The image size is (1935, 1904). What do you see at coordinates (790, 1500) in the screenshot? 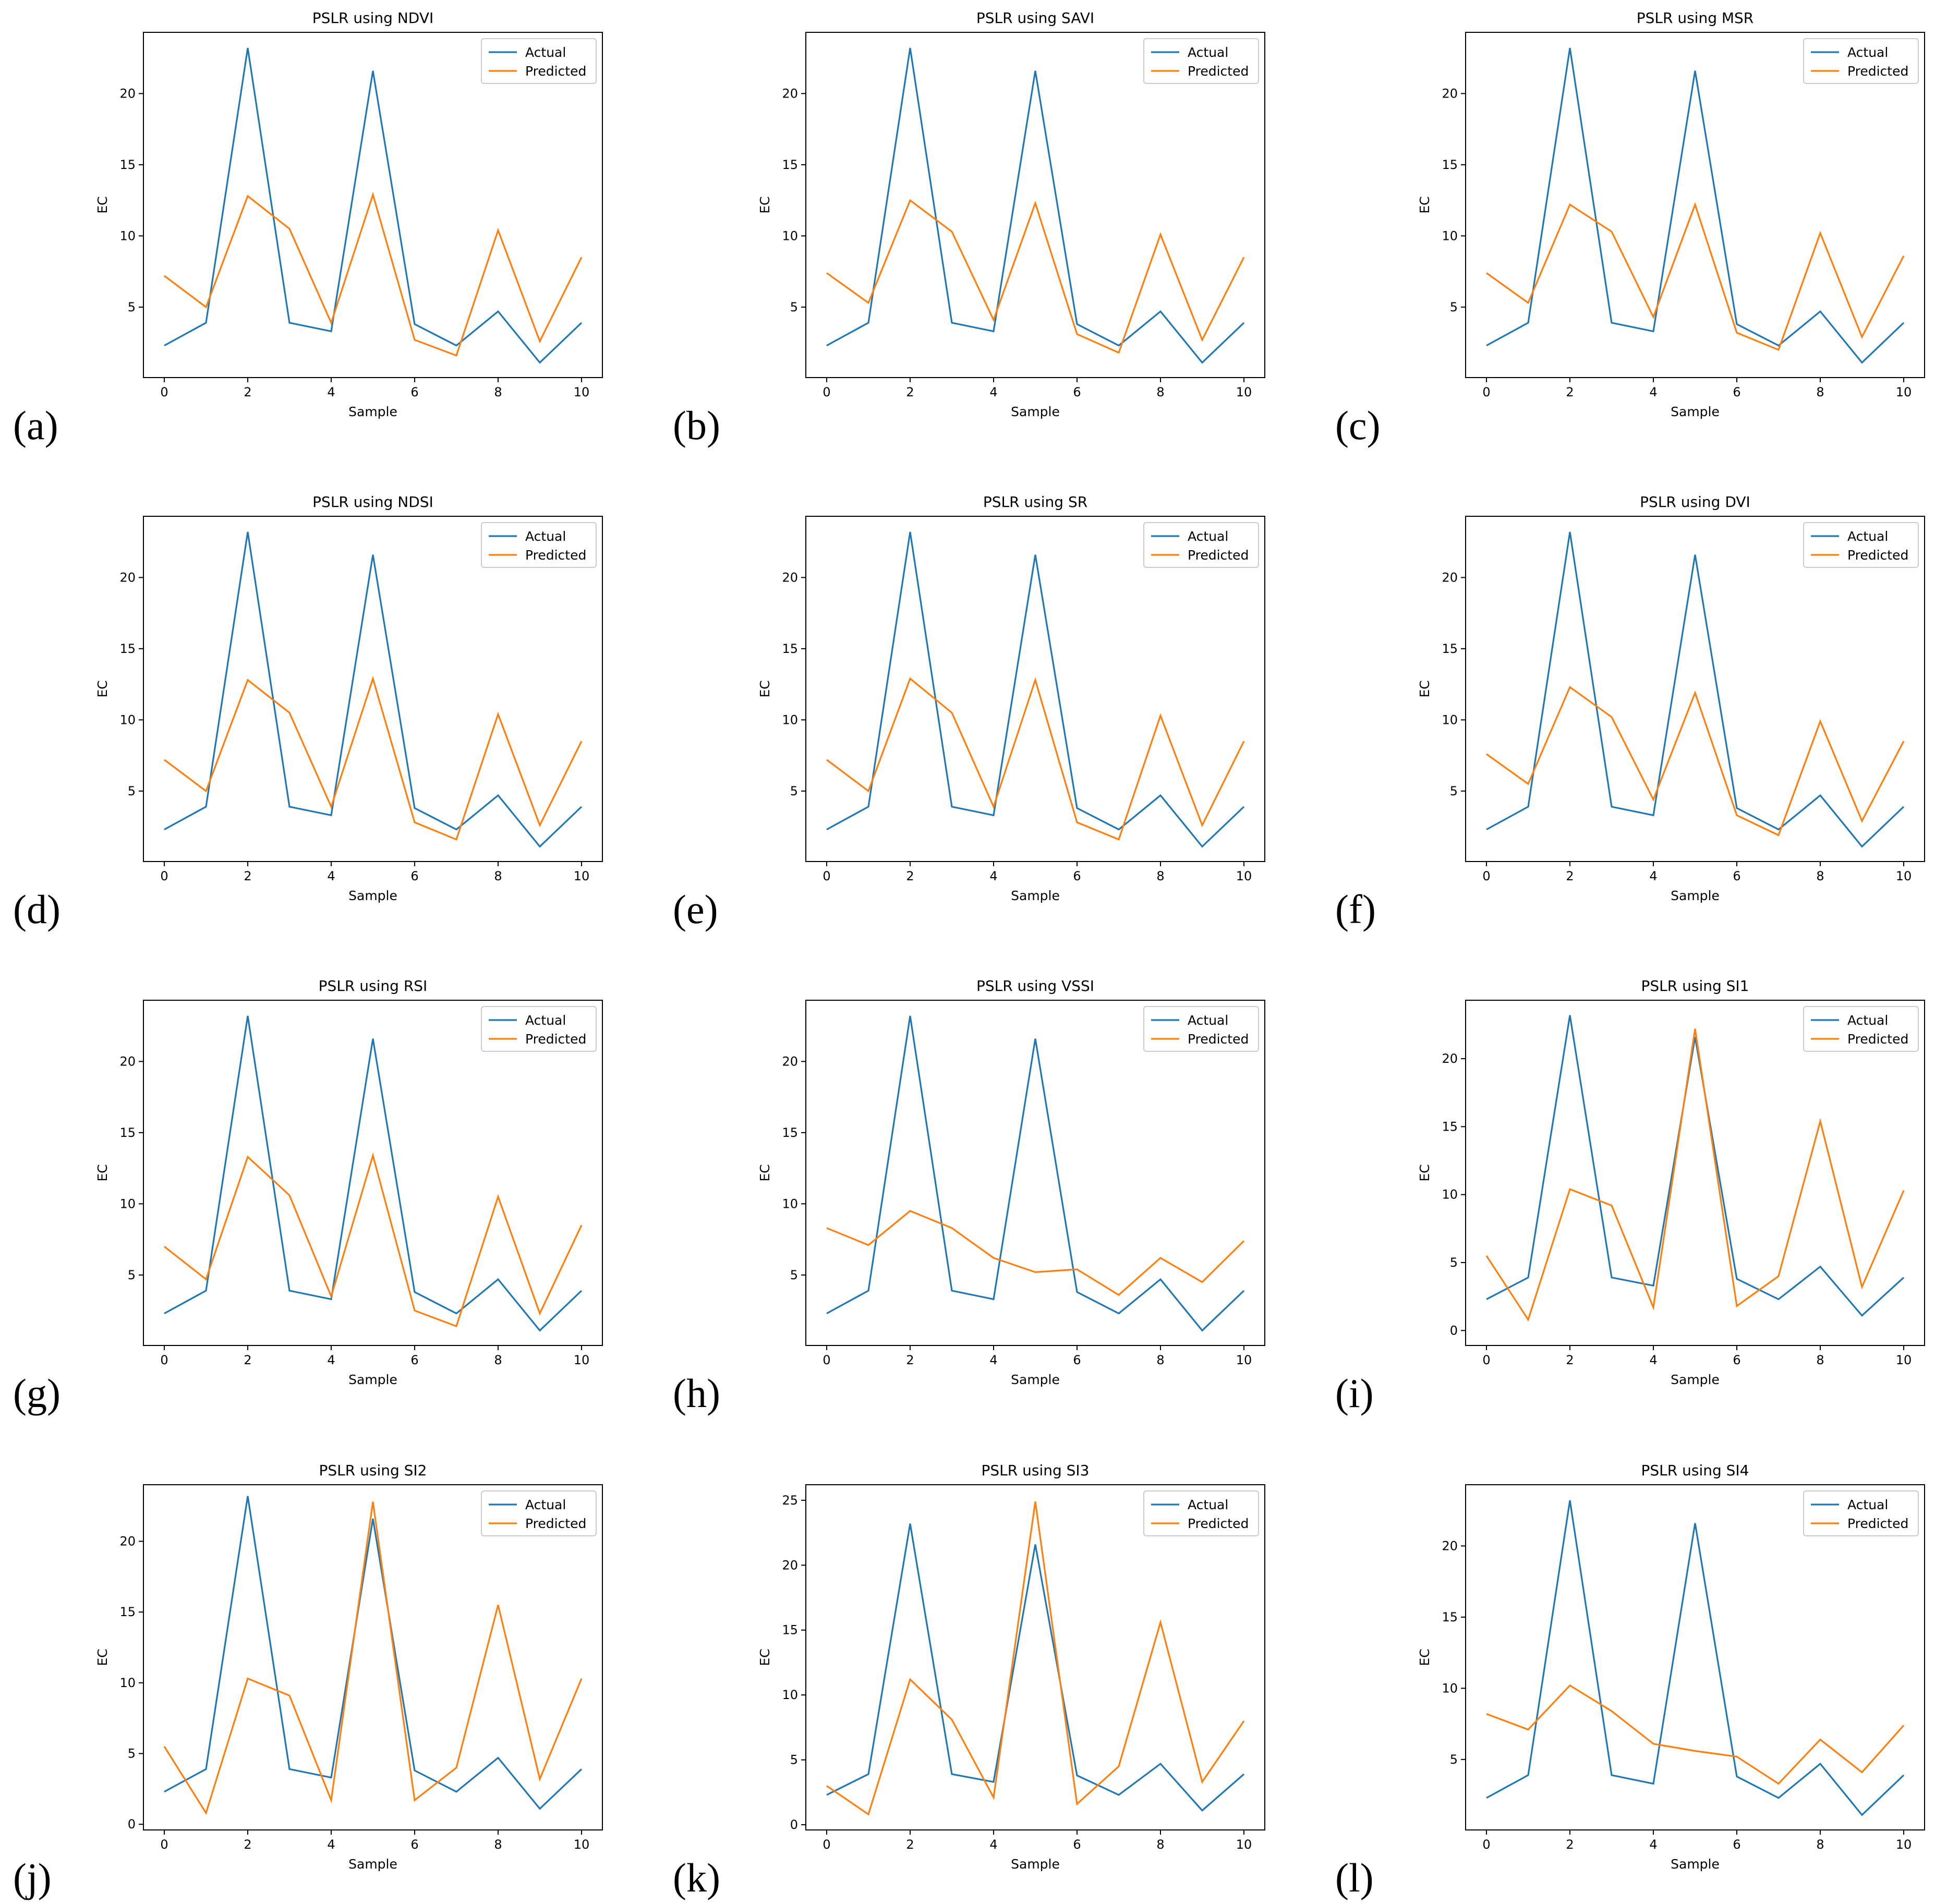
I see `y-tick-label: 25` at bounding box center [790, 1500].